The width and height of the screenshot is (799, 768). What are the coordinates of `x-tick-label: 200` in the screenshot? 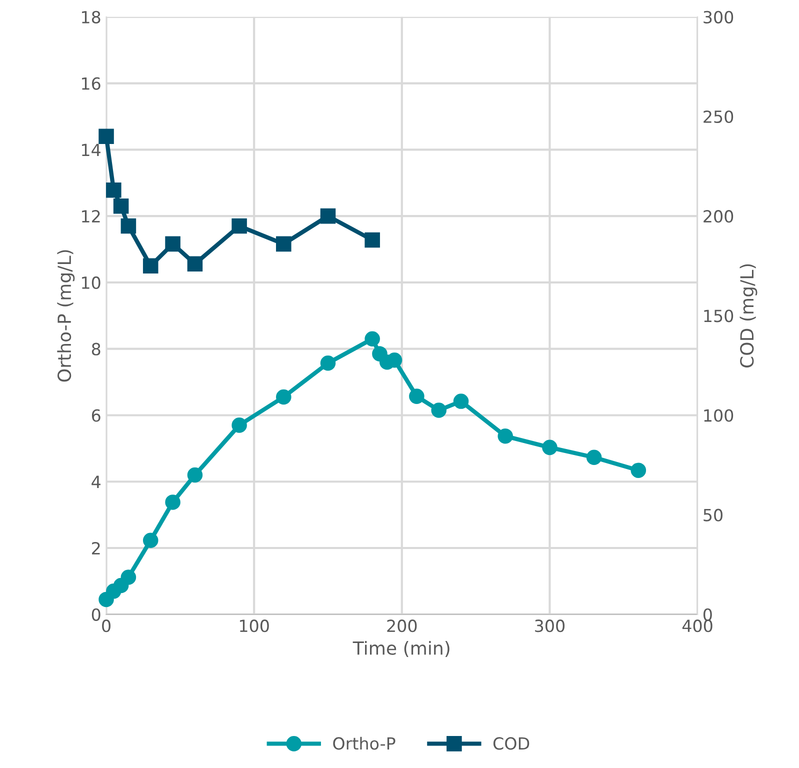 It's located at (402, 626).